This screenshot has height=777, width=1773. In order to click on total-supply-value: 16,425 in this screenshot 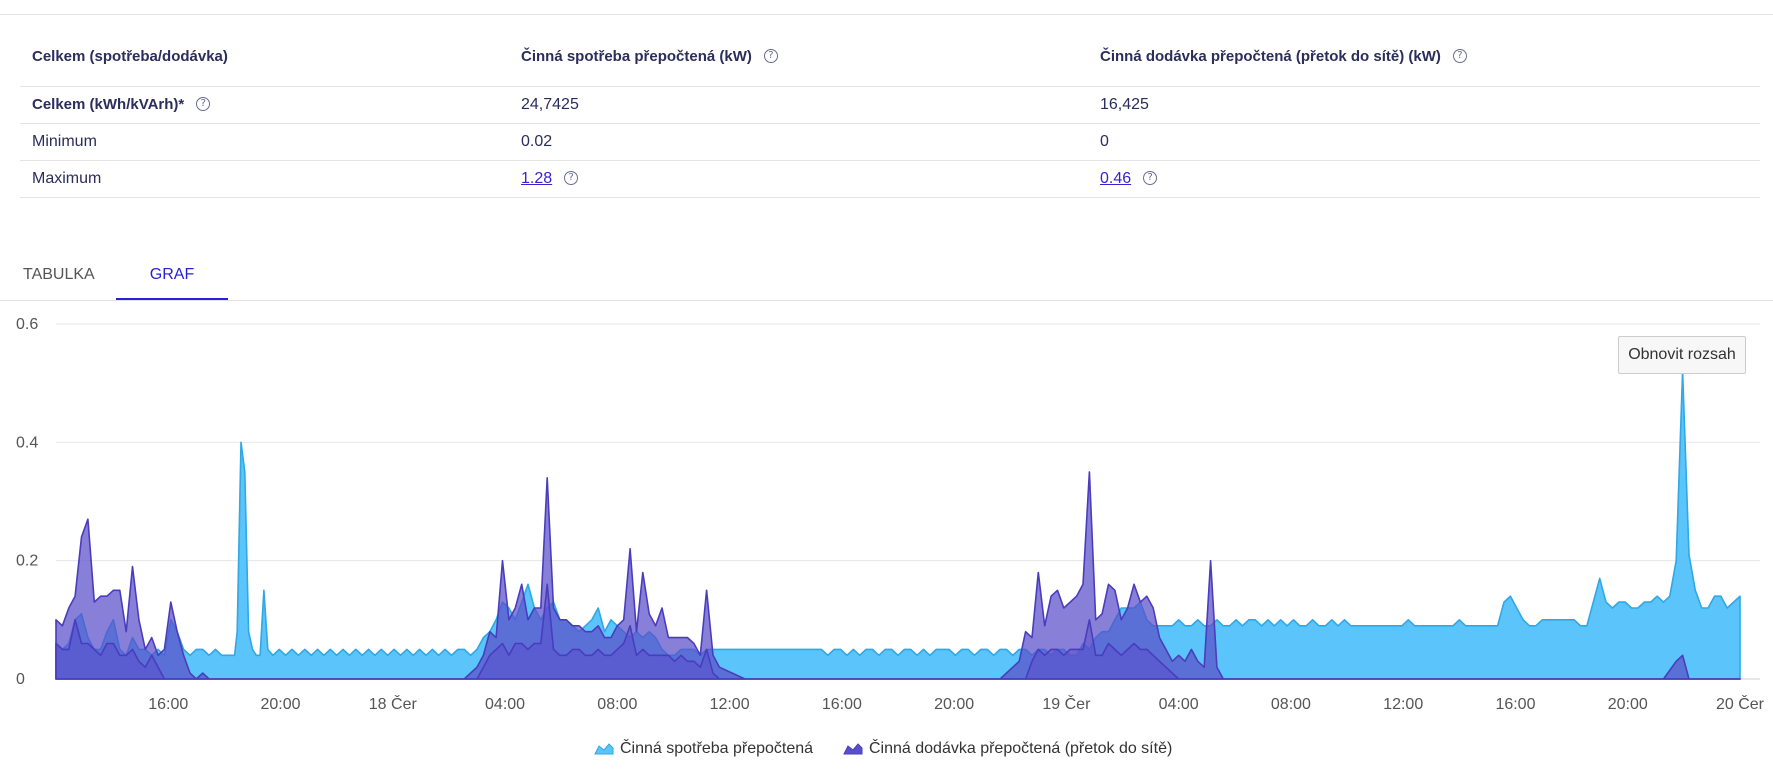, I will do `click(1424, 105)`.